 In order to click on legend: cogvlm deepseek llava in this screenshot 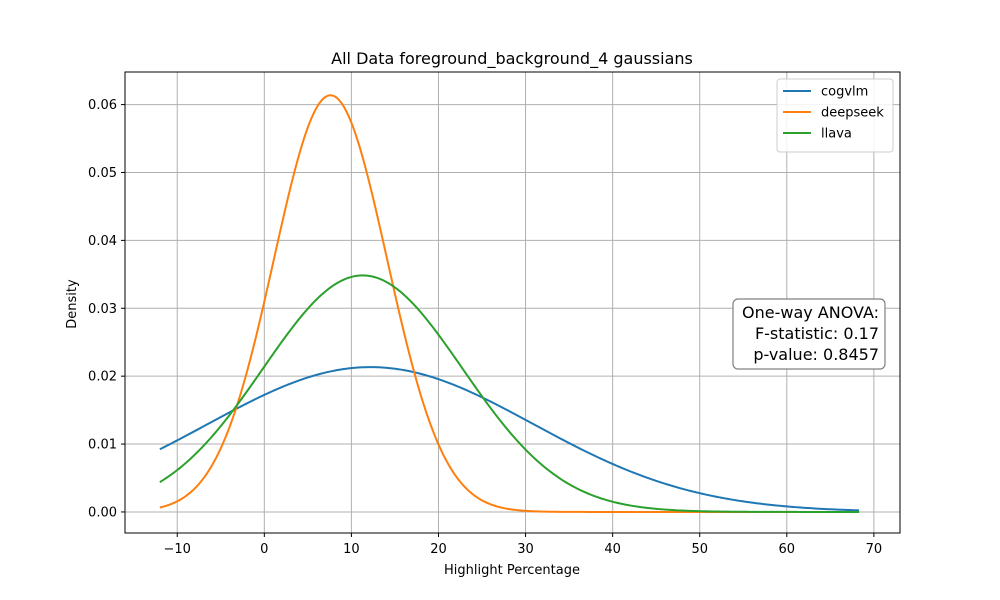, I will do `click(835, 115)`.